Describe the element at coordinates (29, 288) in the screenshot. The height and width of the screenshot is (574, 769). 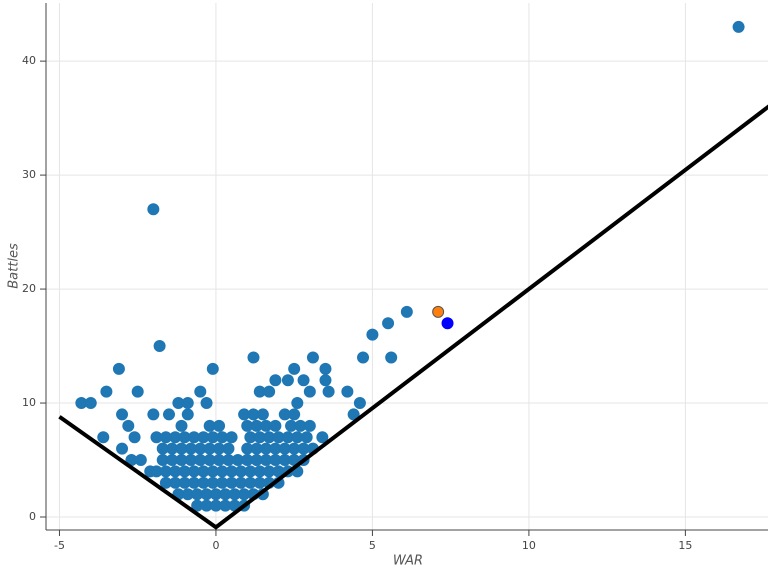
I see `y-tick-label: 20` at that location.